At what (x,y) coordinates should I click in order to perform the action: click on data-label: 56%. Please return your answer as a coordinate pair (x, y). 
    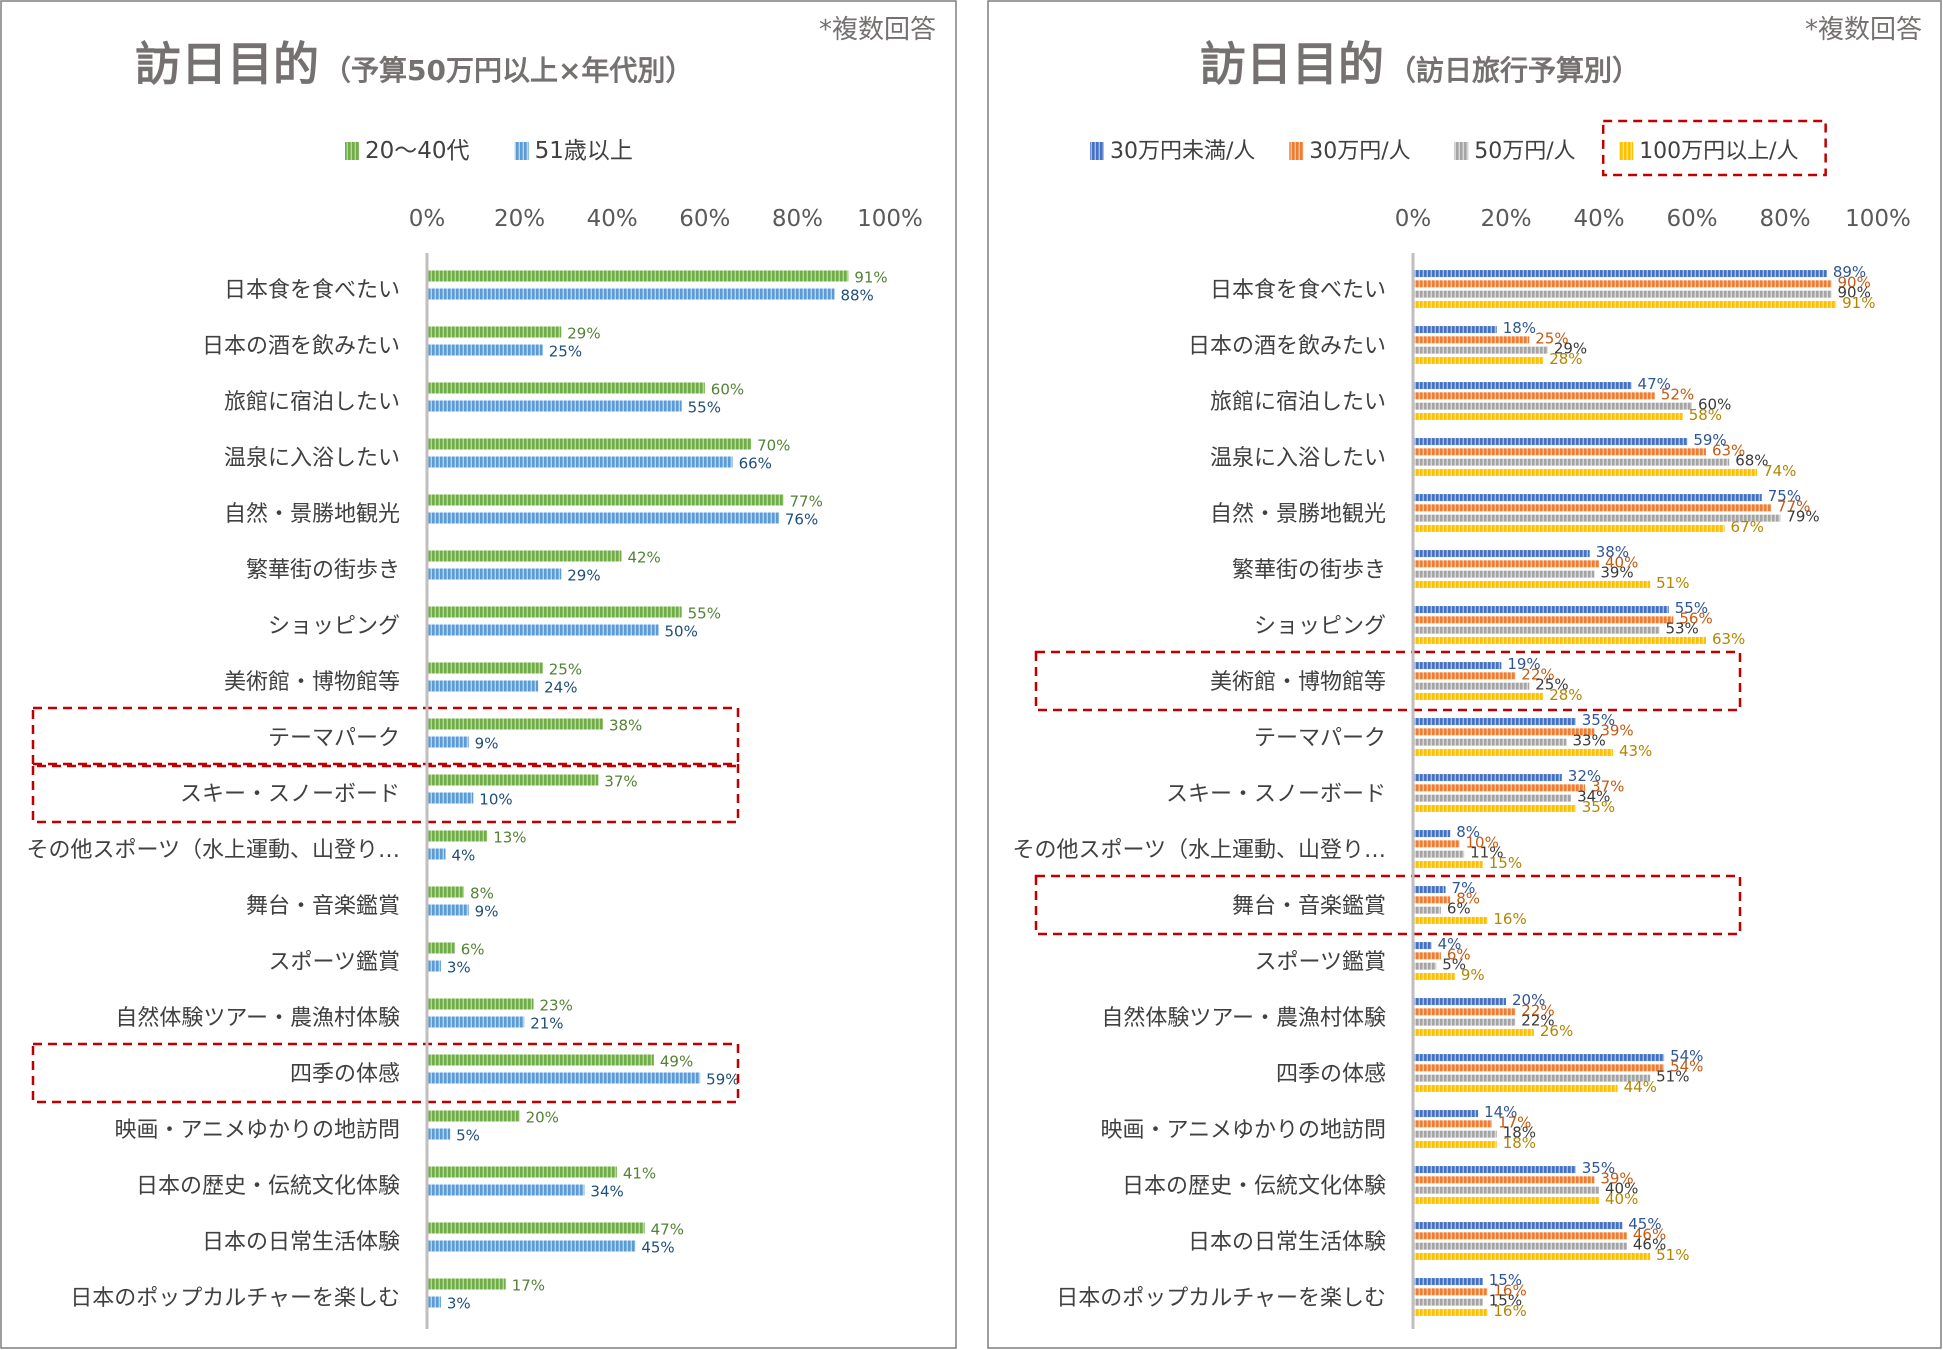
    Looking at the image, I should click on (1695, 618).